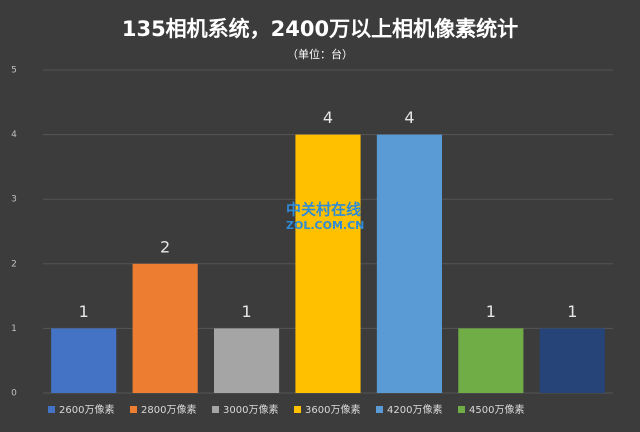 This screenshot has height=432, width=640. Describe the element at coordinates (323, 210) in the screenshot. I see `watermark: 中关村在线` at that location.